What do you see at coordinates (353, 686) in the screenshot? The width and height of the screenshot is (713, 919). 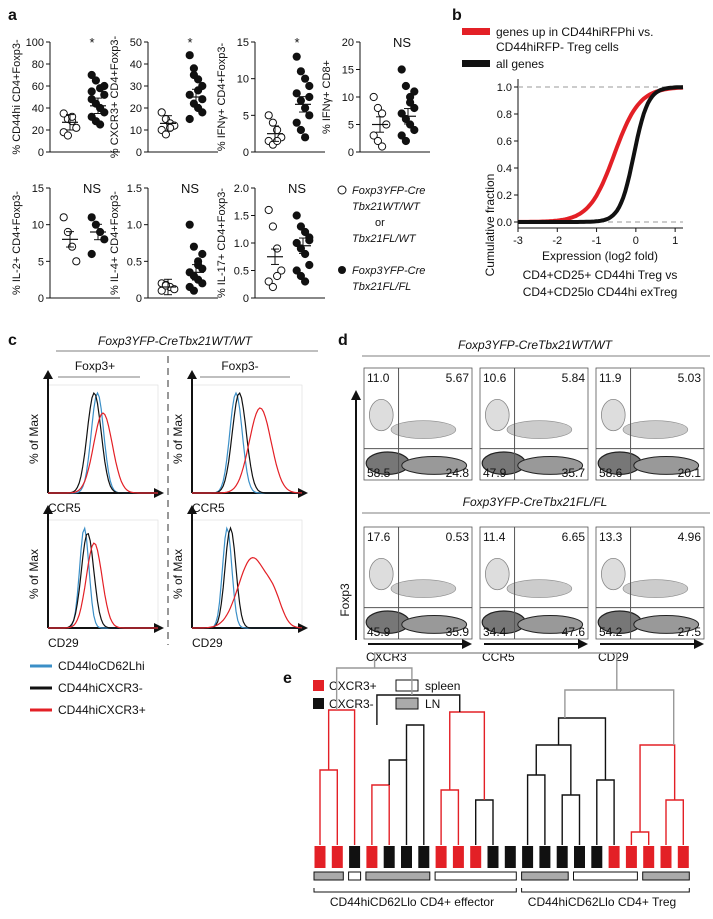 I see `legend-cxcr3pos: CXCR3+` at bounding box center [353, 686].